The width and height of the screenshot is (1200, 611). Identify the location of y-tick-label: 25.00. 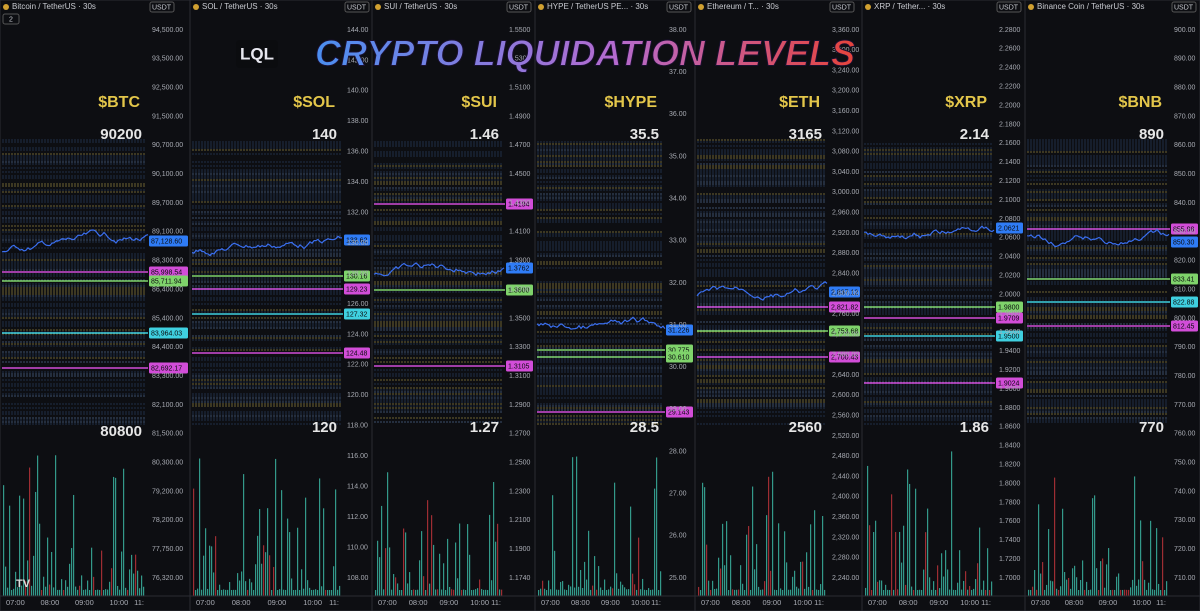
(678, 578).